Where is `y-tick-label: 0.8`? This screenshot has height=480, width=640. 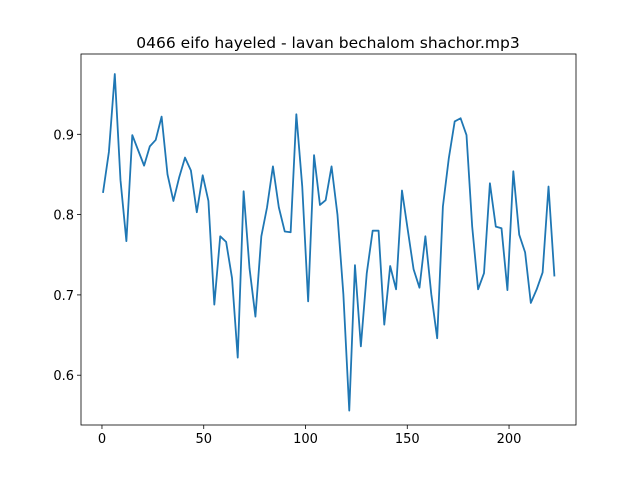 y-tick-label: 0.8 is located at coordinates (63, 216).